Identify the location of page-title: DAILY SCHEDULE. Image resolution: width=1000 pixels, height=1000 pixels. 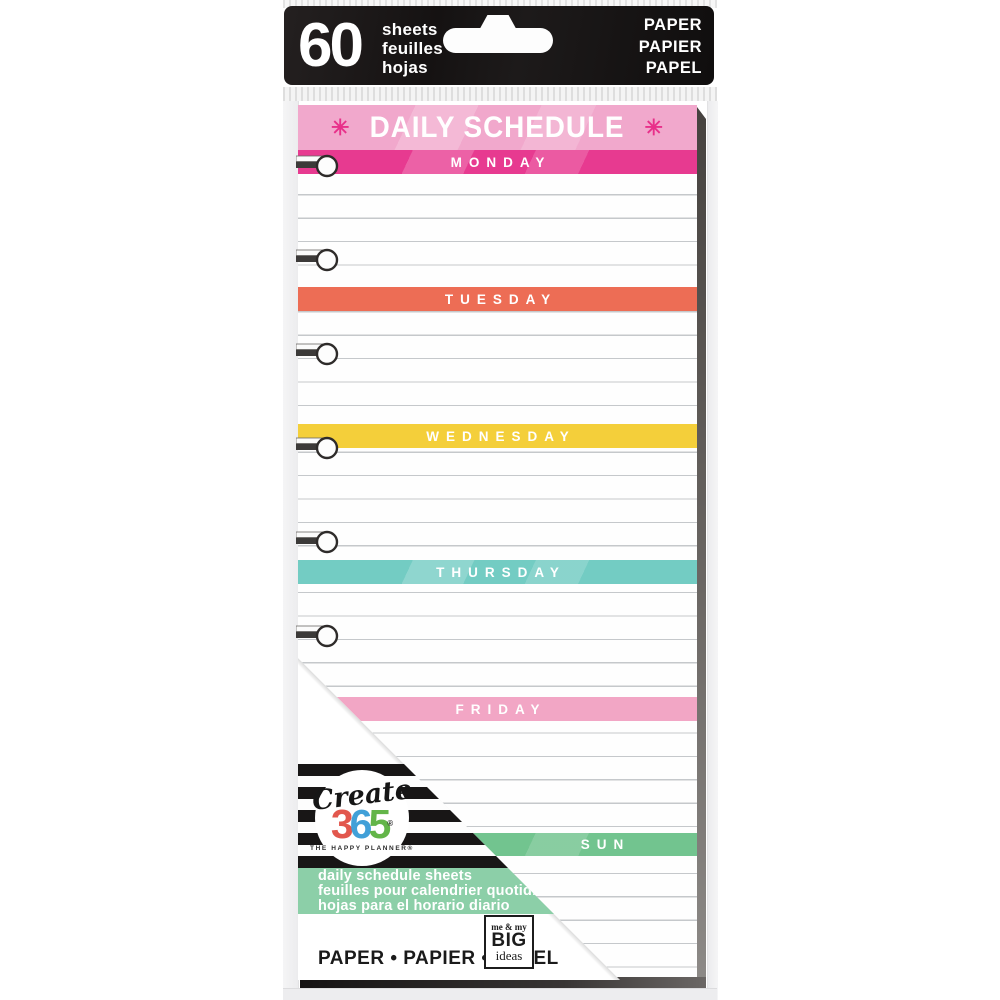
(497, 127).